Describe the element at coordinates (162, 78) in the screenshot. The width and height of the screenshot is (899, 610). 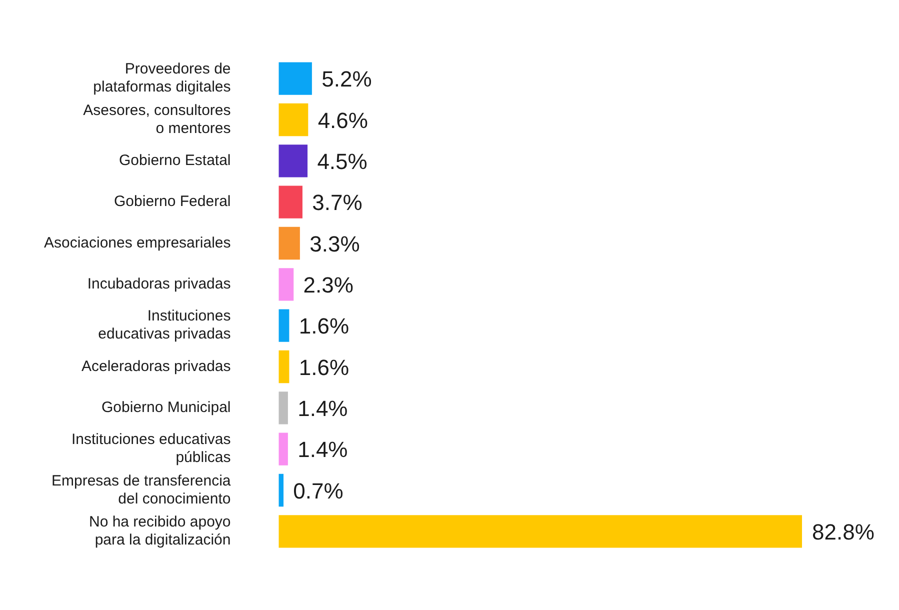
I see `y-tick-label: Proveedores de plataformas digitales` at that location.